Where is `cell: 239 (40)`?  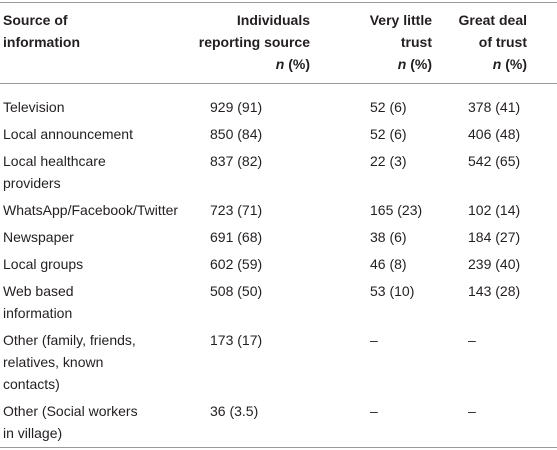 cell: 239 (40) is located at coordinates (494, 264).